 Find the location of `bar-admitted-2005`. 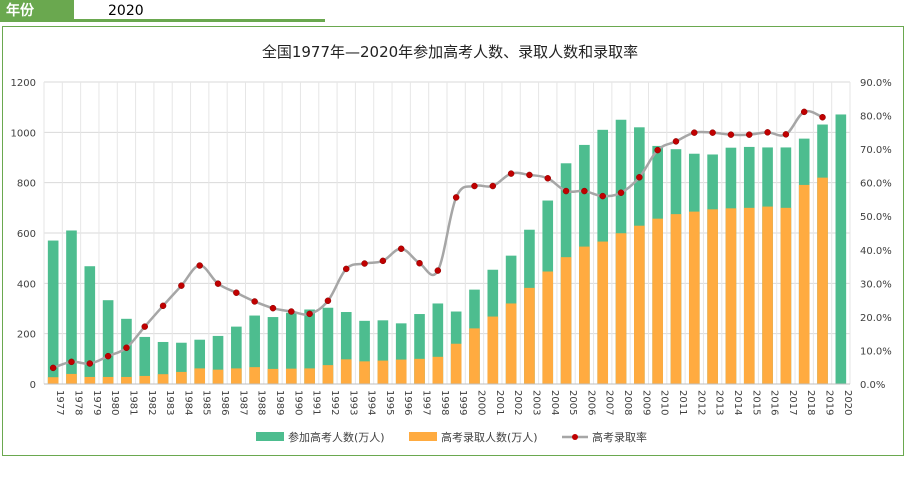

bar-admitted-2005 is located at coordinates (566, 320).